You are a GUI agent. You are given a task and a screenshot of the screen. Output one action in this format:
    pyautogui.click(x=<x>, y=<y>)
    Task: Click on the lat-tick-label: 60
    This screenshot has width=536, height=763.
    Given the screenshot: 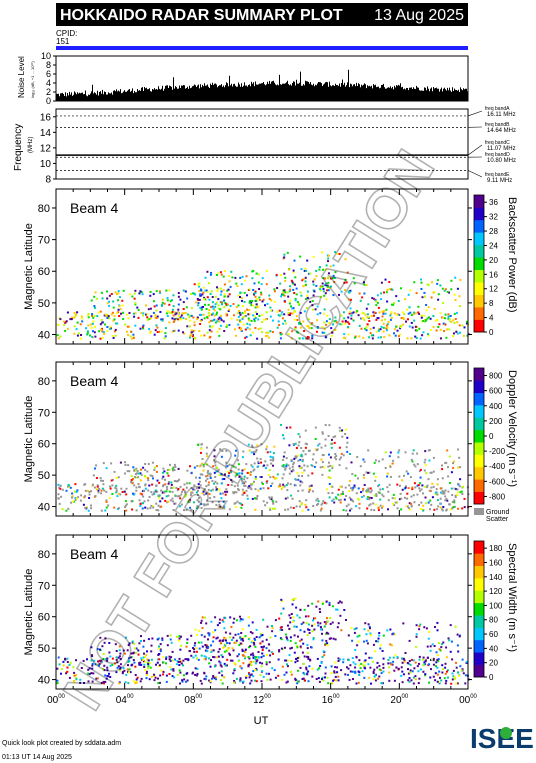 What is the action you would take?
    pyautogui.click(x=44, y=618)
    